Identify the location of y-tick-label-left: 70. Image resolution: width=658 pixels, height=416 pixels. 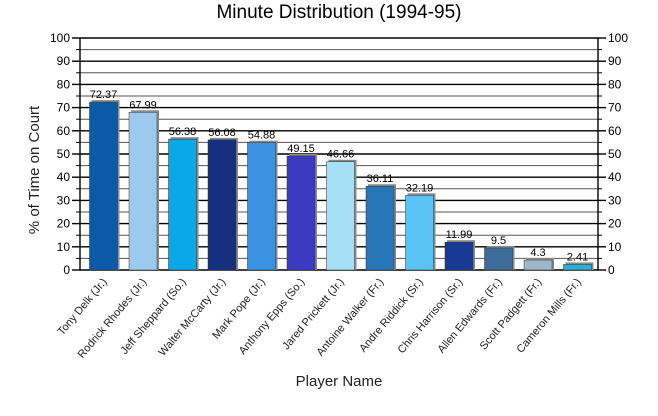
(64, 108).